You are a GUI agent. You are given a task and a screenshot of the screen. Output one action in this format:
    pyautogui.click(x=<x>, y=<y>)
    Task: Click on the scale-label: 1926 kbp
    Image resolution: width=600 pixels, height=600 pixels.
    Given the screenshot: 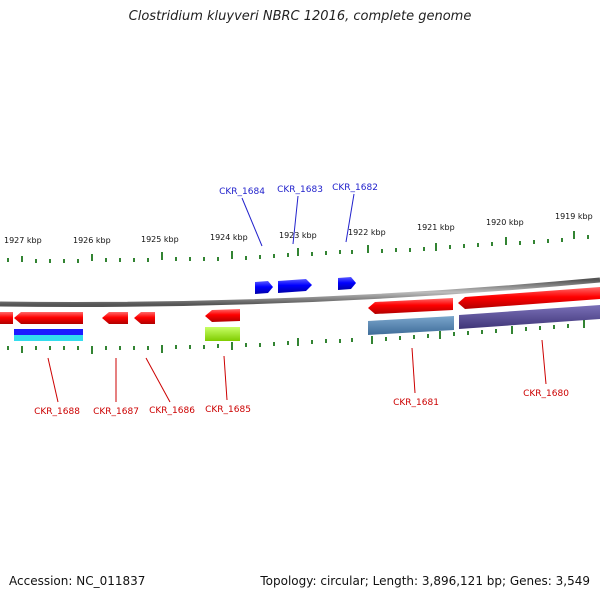 What is the action you would take?
    pyautogui.click(x=92, y=240)
    